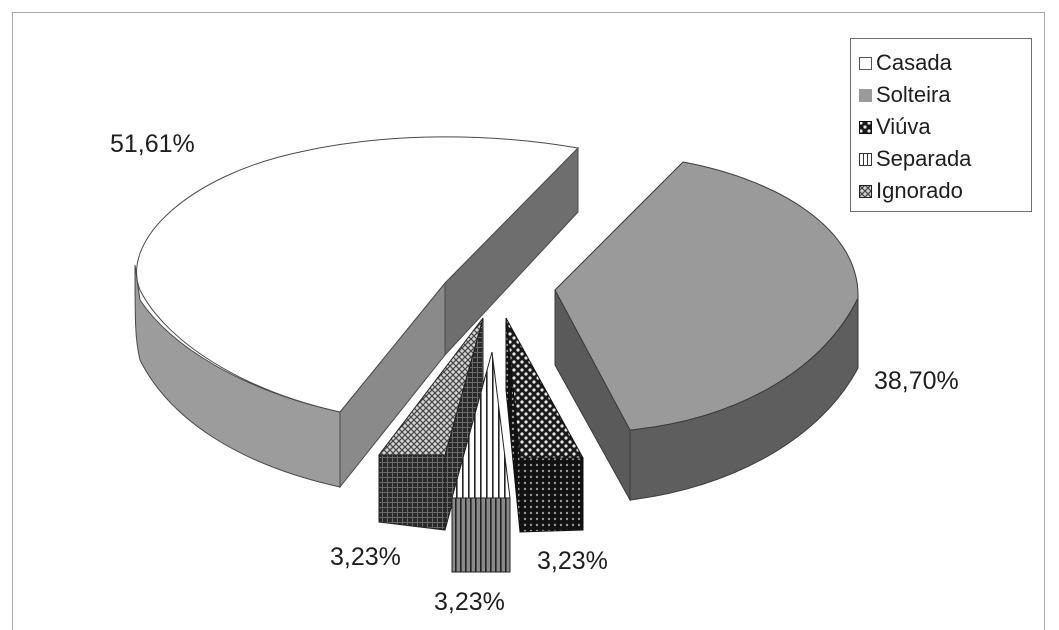 The height and width of the screenshot is (630, 1059). I want to click on slice-ignorado, so click(430, 424).